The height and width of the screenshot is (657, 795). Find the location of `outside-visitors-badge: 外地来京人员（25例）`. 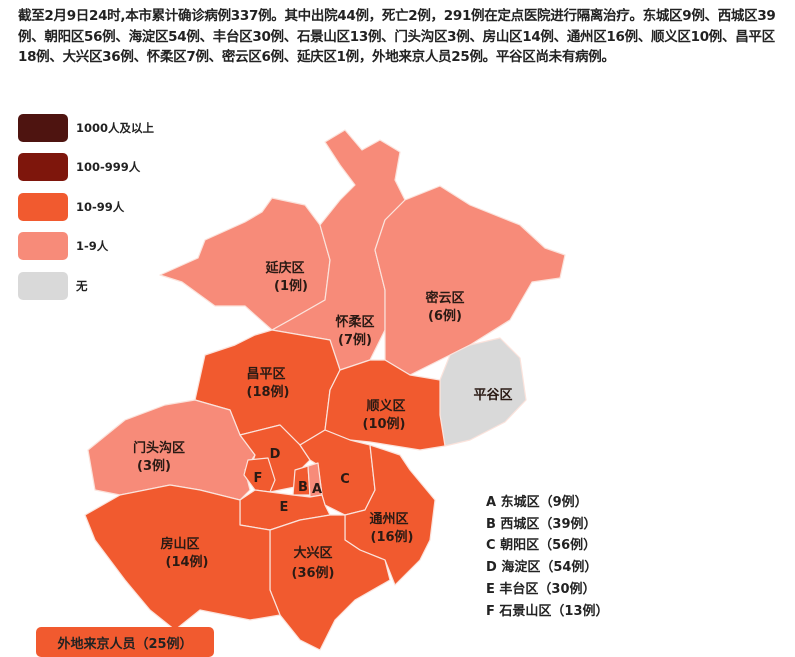

outside-visitors-badge: 外地来京人员（25例） is located at coordinates (125, 642).